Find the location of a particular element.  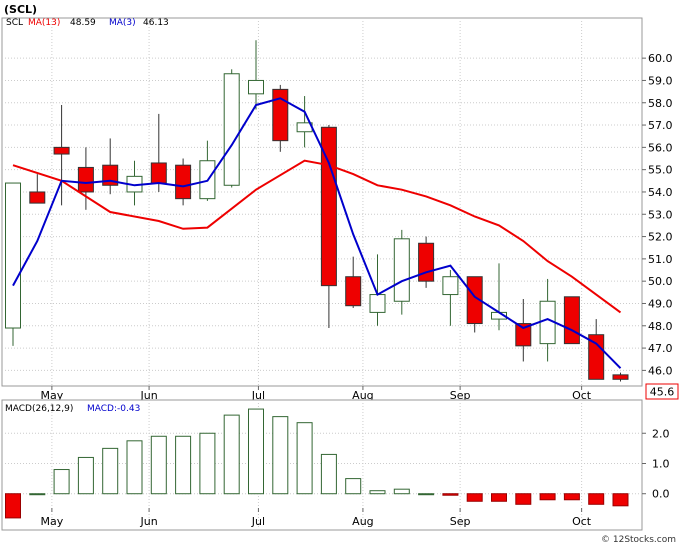

macd-month-label: Aug is located at coordinates (362, 521).